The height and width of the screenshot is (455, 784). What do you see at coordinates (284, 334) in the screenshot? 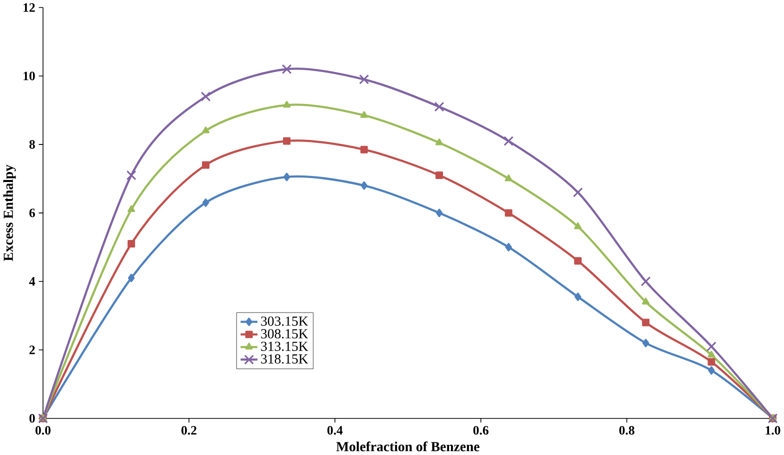
I see `legend-label: 308.15K` at bounding box center [284, 334].